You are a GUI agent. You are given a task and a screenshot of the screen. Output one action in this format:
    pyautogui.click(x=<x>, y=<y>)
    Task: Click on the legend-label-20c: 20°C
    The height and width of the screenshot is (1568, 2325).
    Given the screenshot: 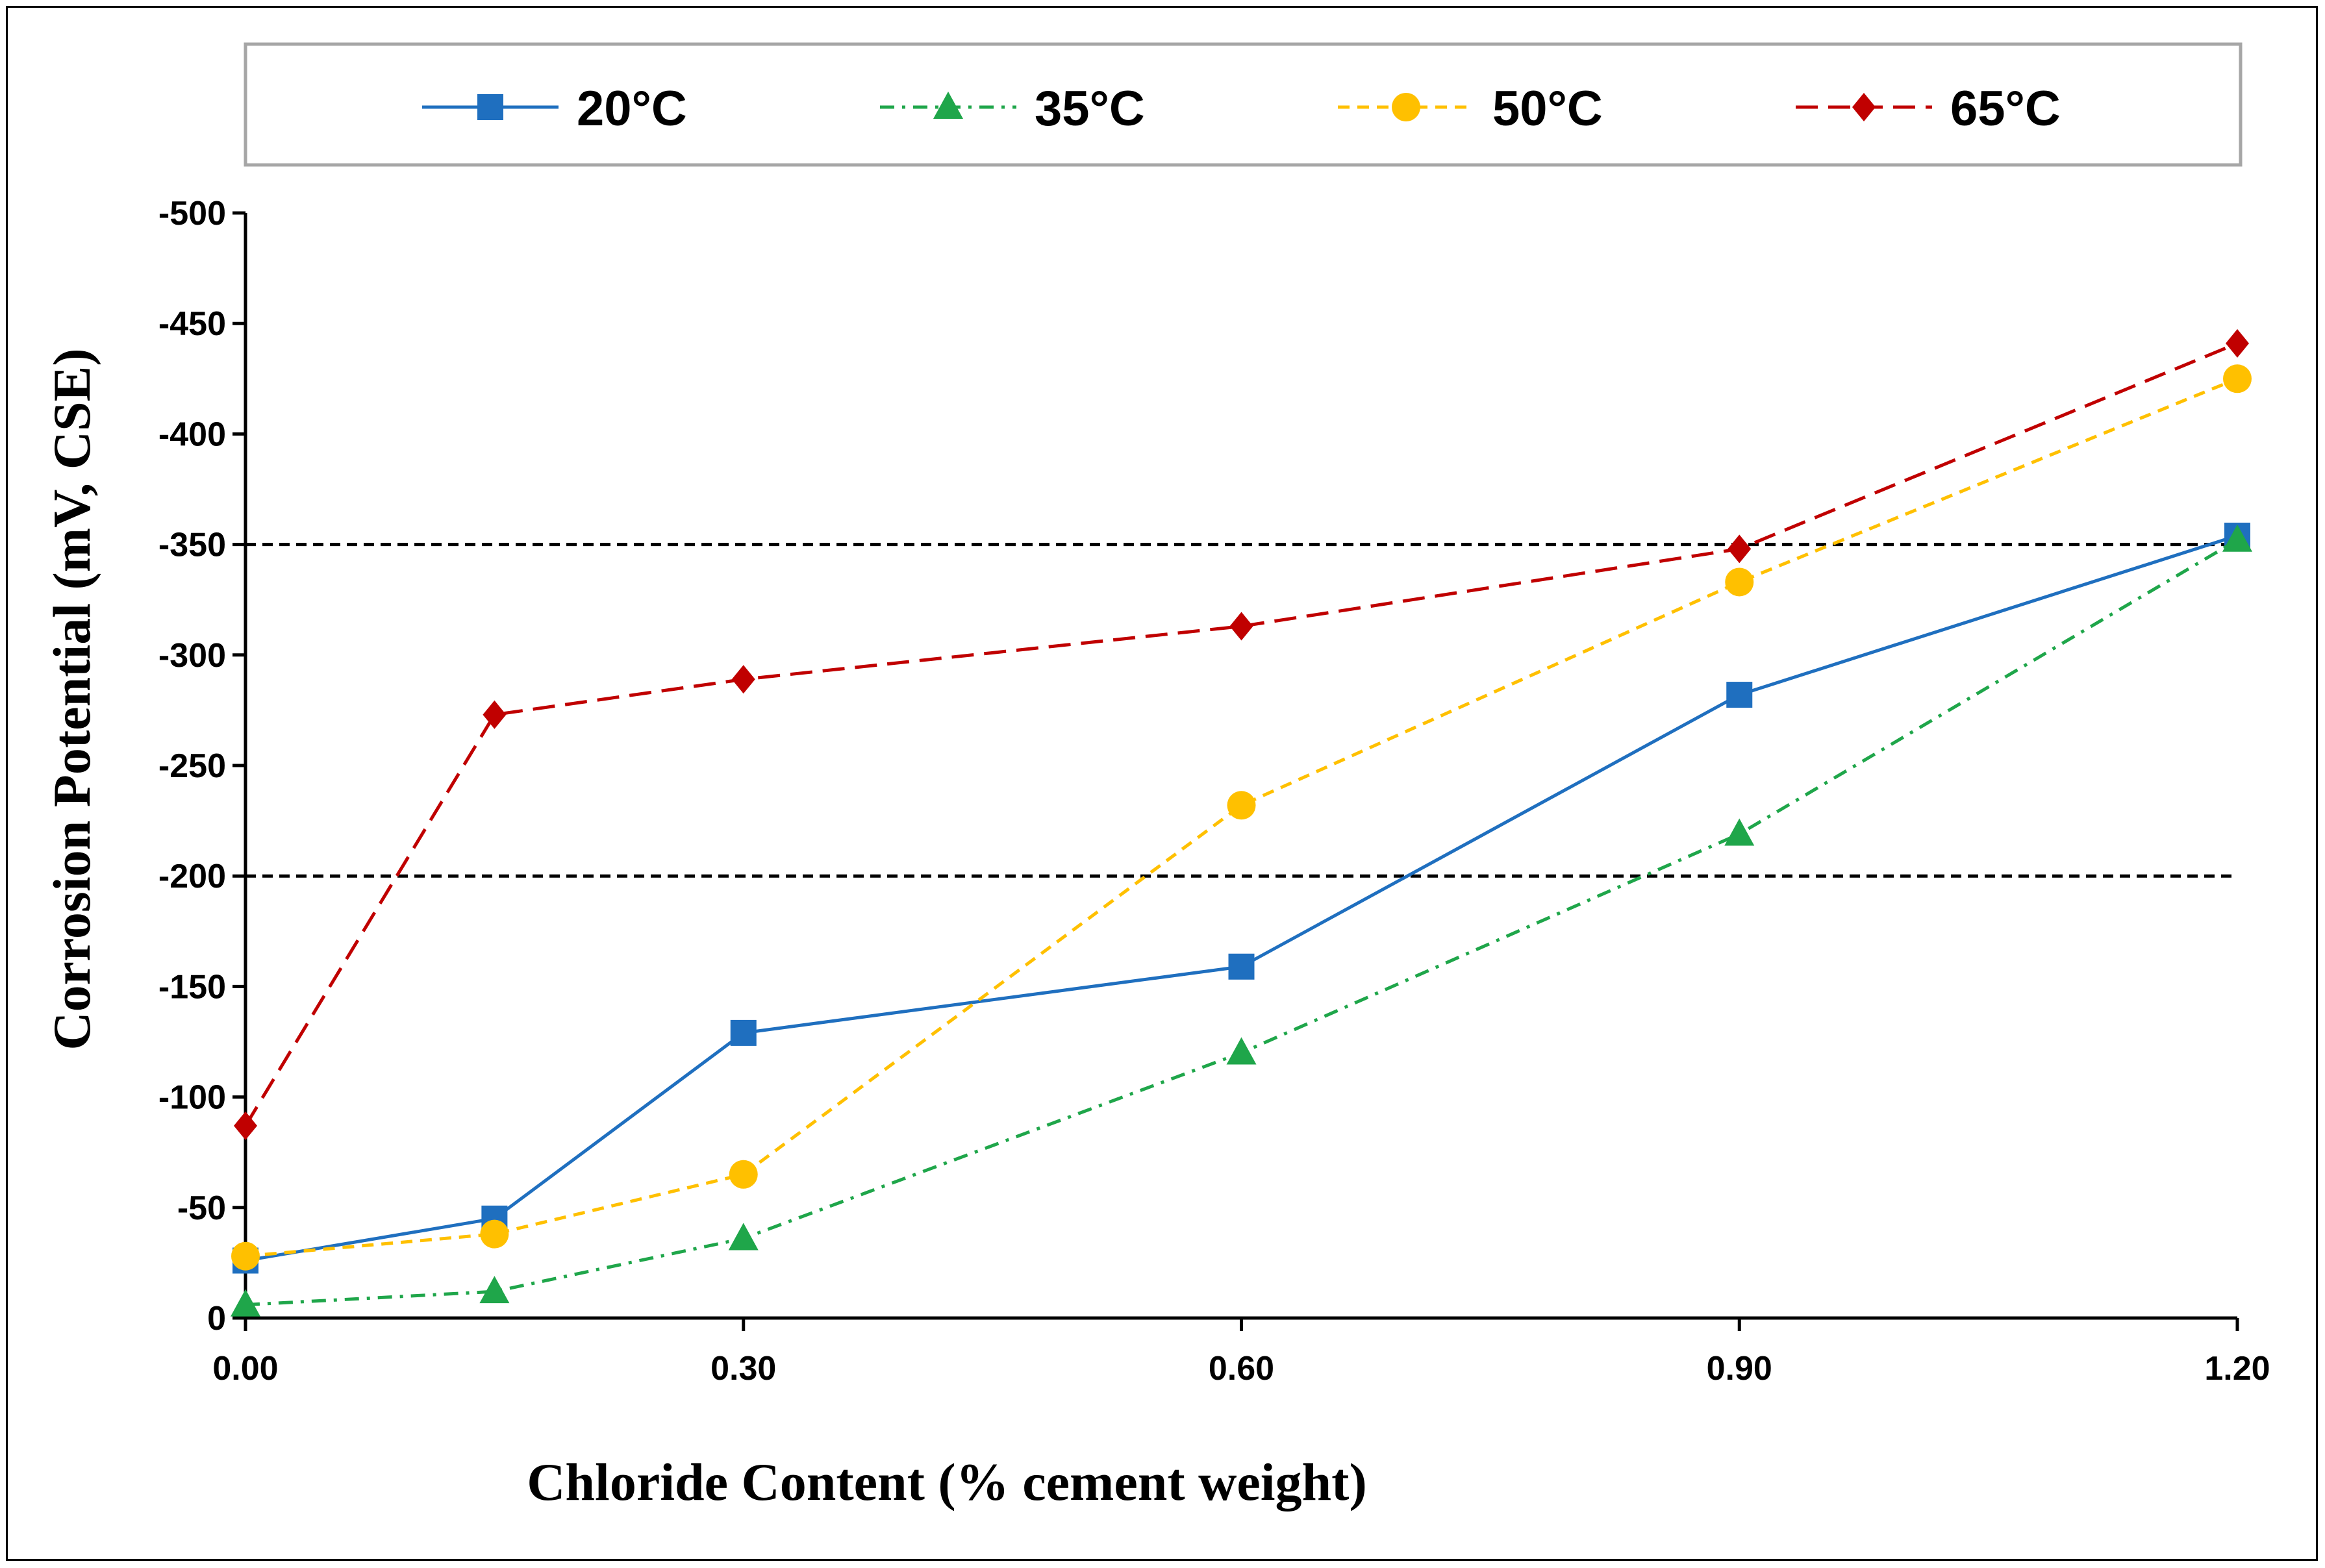 What is the action you would take?
    pyautogui.click(x=632, y=108)
    